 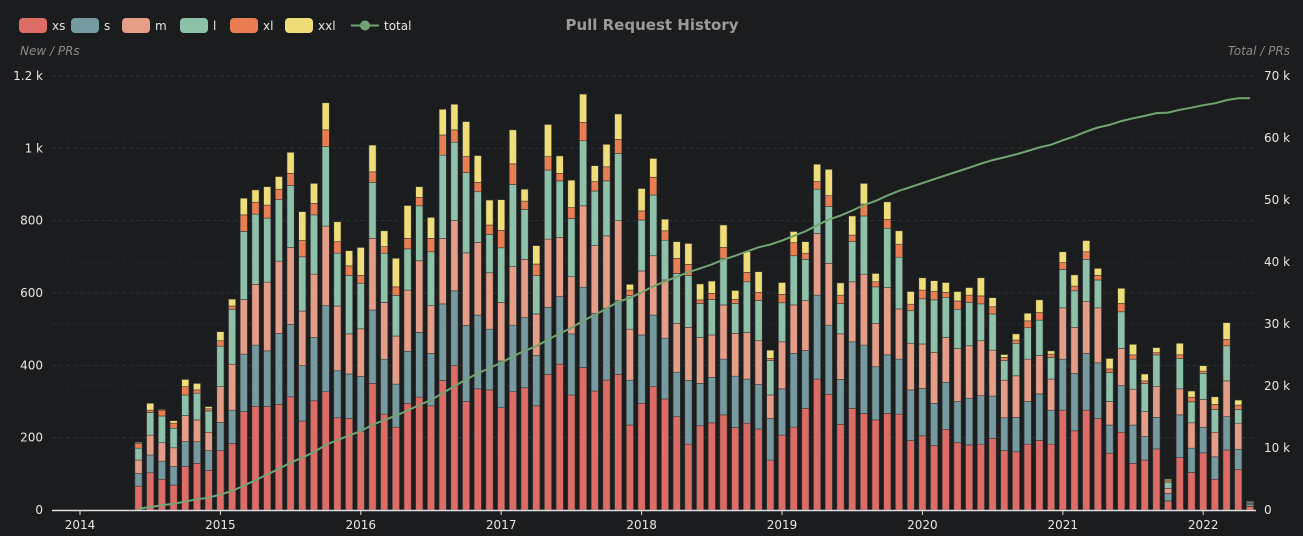 I want to click on legend-item-s: s, so click(x=90, y=25).